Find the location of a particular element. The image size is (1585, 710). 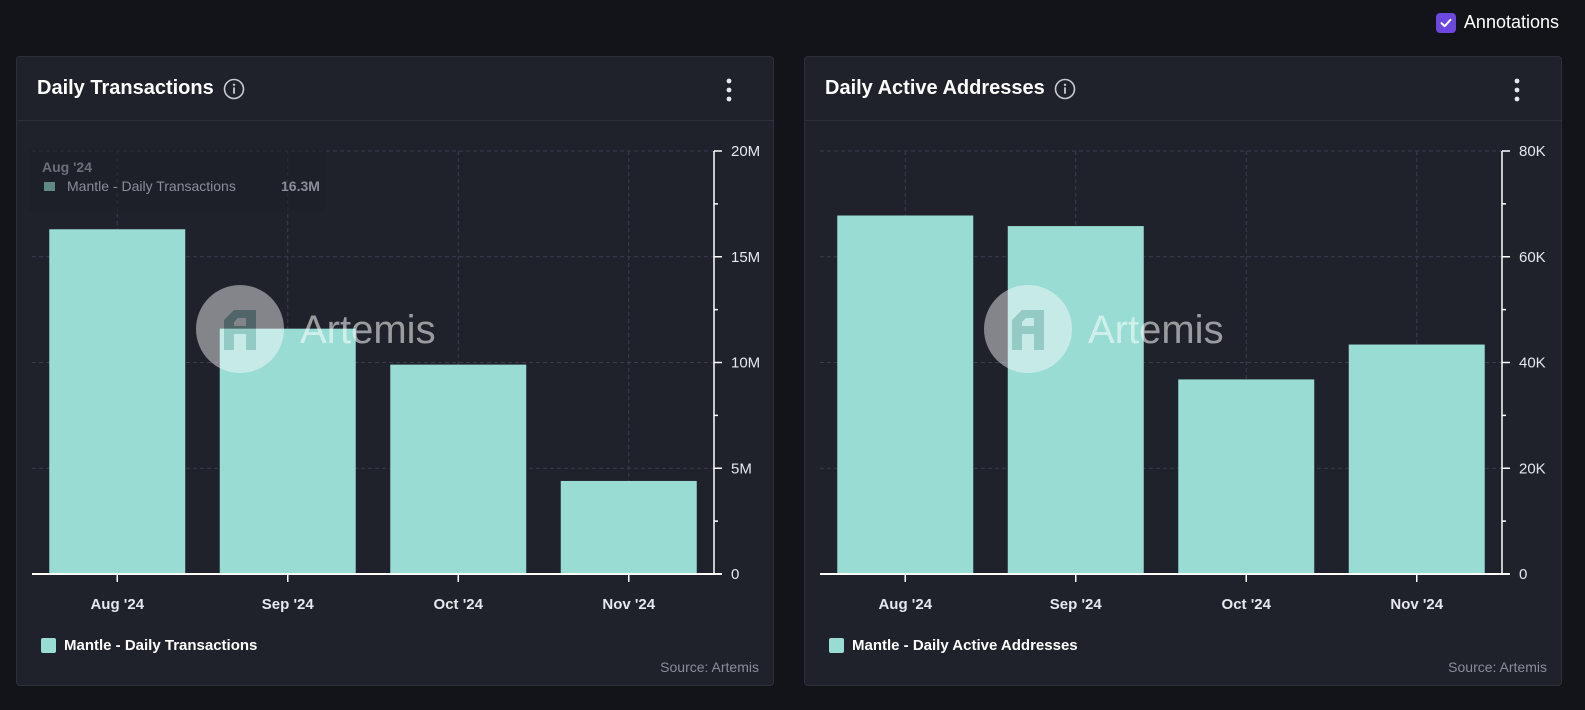

tooltip-swatch is located at coordinates (49, 186).